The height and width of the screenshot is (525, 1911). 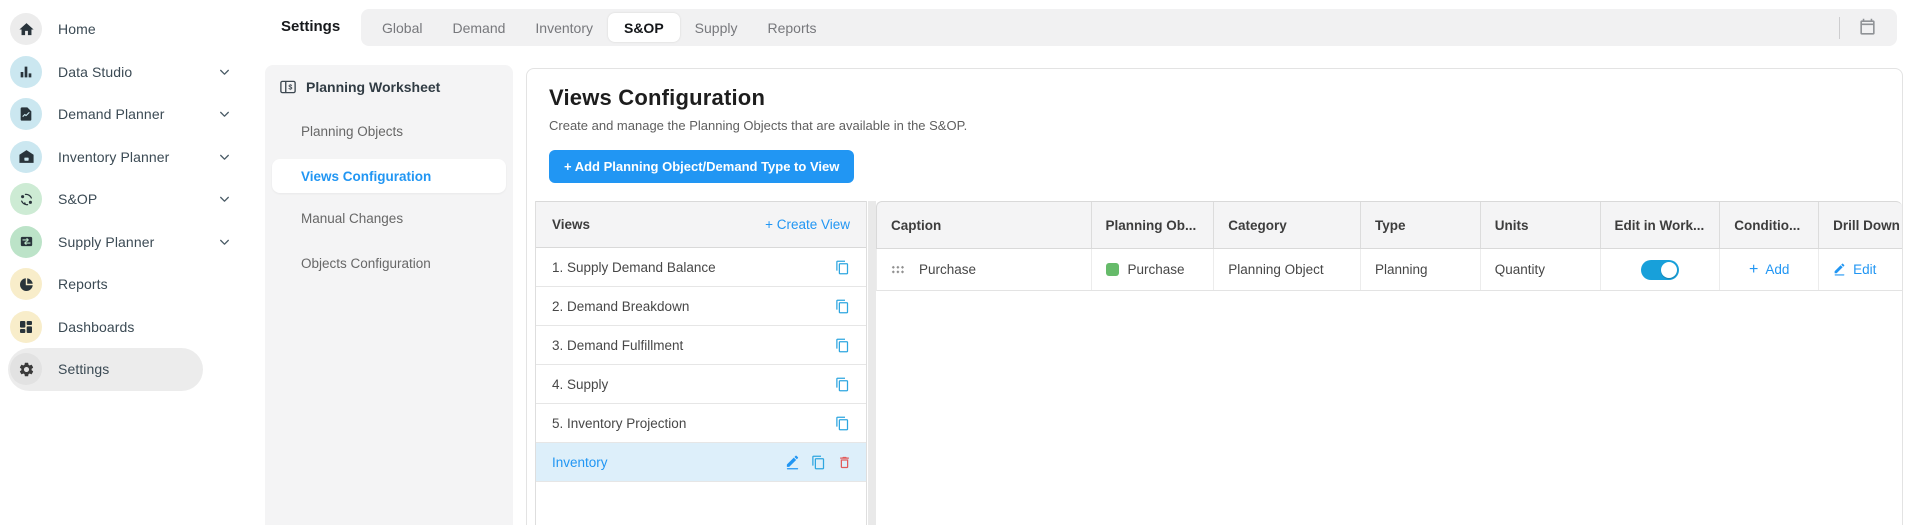 I want to click on demand-planner-icon, so click(x=26, y=114).